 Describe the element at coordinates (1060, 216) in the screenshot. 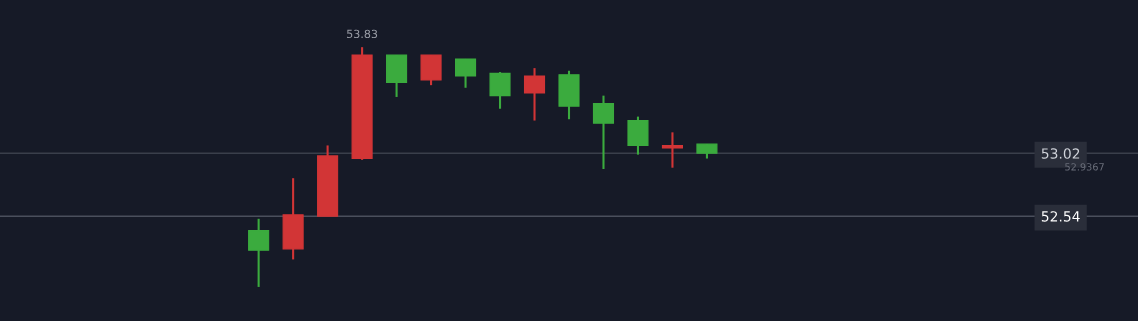

I see `y-tick-label: 52.54` at that location.